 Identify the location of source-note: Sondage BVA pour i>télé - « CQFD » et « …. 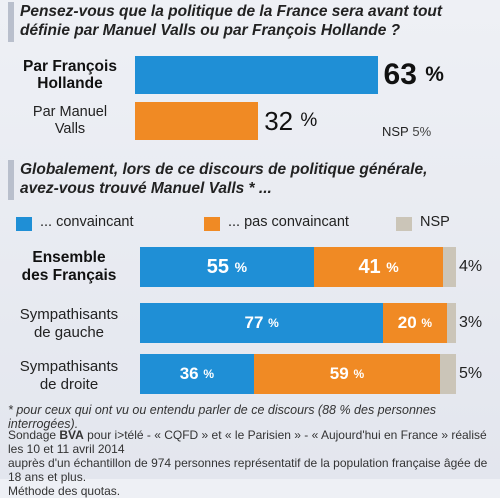
(248, 463).